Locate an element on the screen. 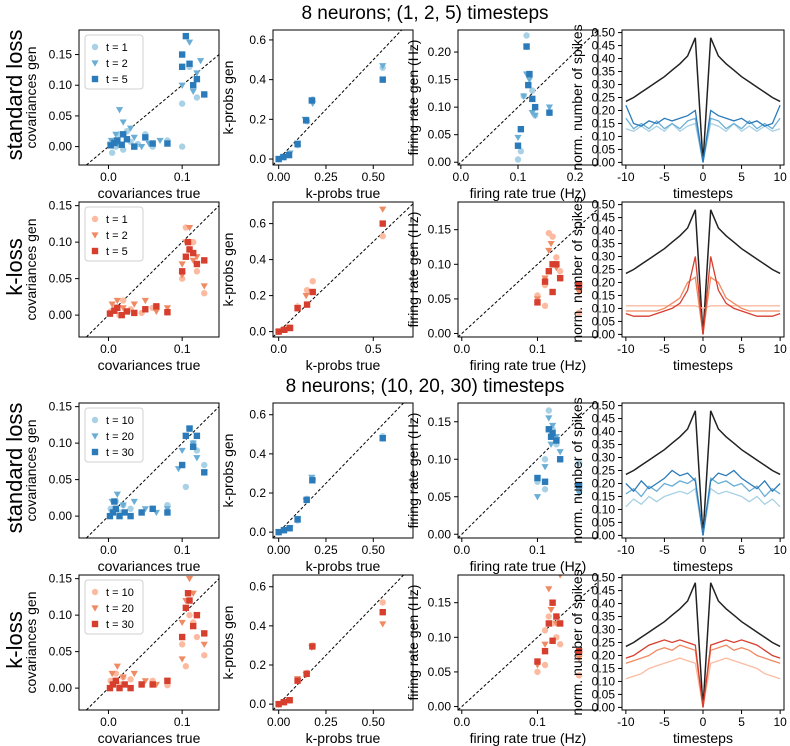 The height and width of the screenshot is (746, 790). y-tick-label: 0.50 is located at coordinates (604, 578).